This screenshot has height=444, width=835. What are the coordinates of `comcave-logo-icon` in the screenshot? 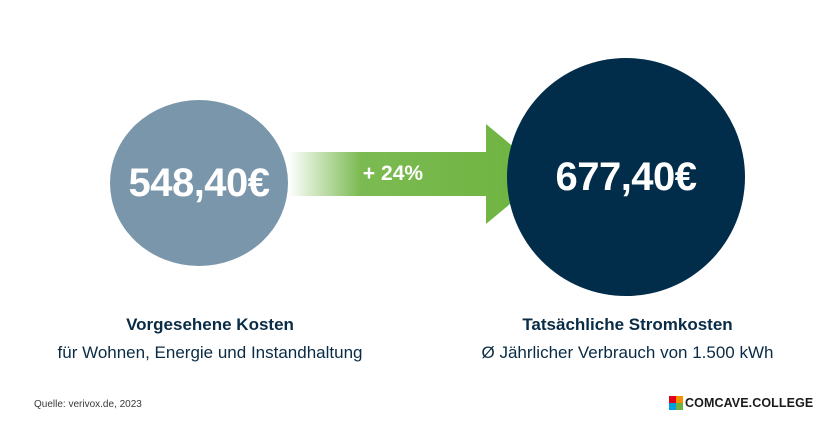 It's located at (676, 403).